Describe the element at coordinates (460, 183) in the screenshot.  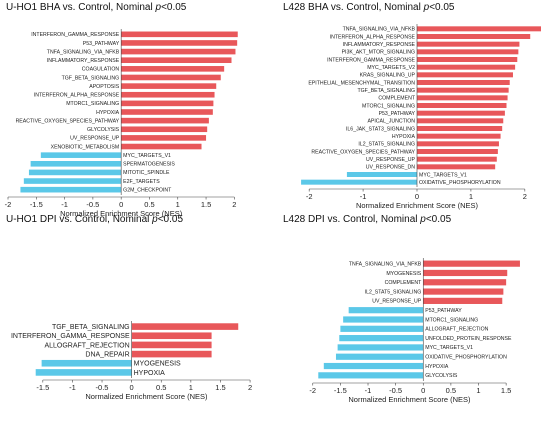
I see `category-label: OXIDATIVE_PHOSPHORYLATION` at that location.